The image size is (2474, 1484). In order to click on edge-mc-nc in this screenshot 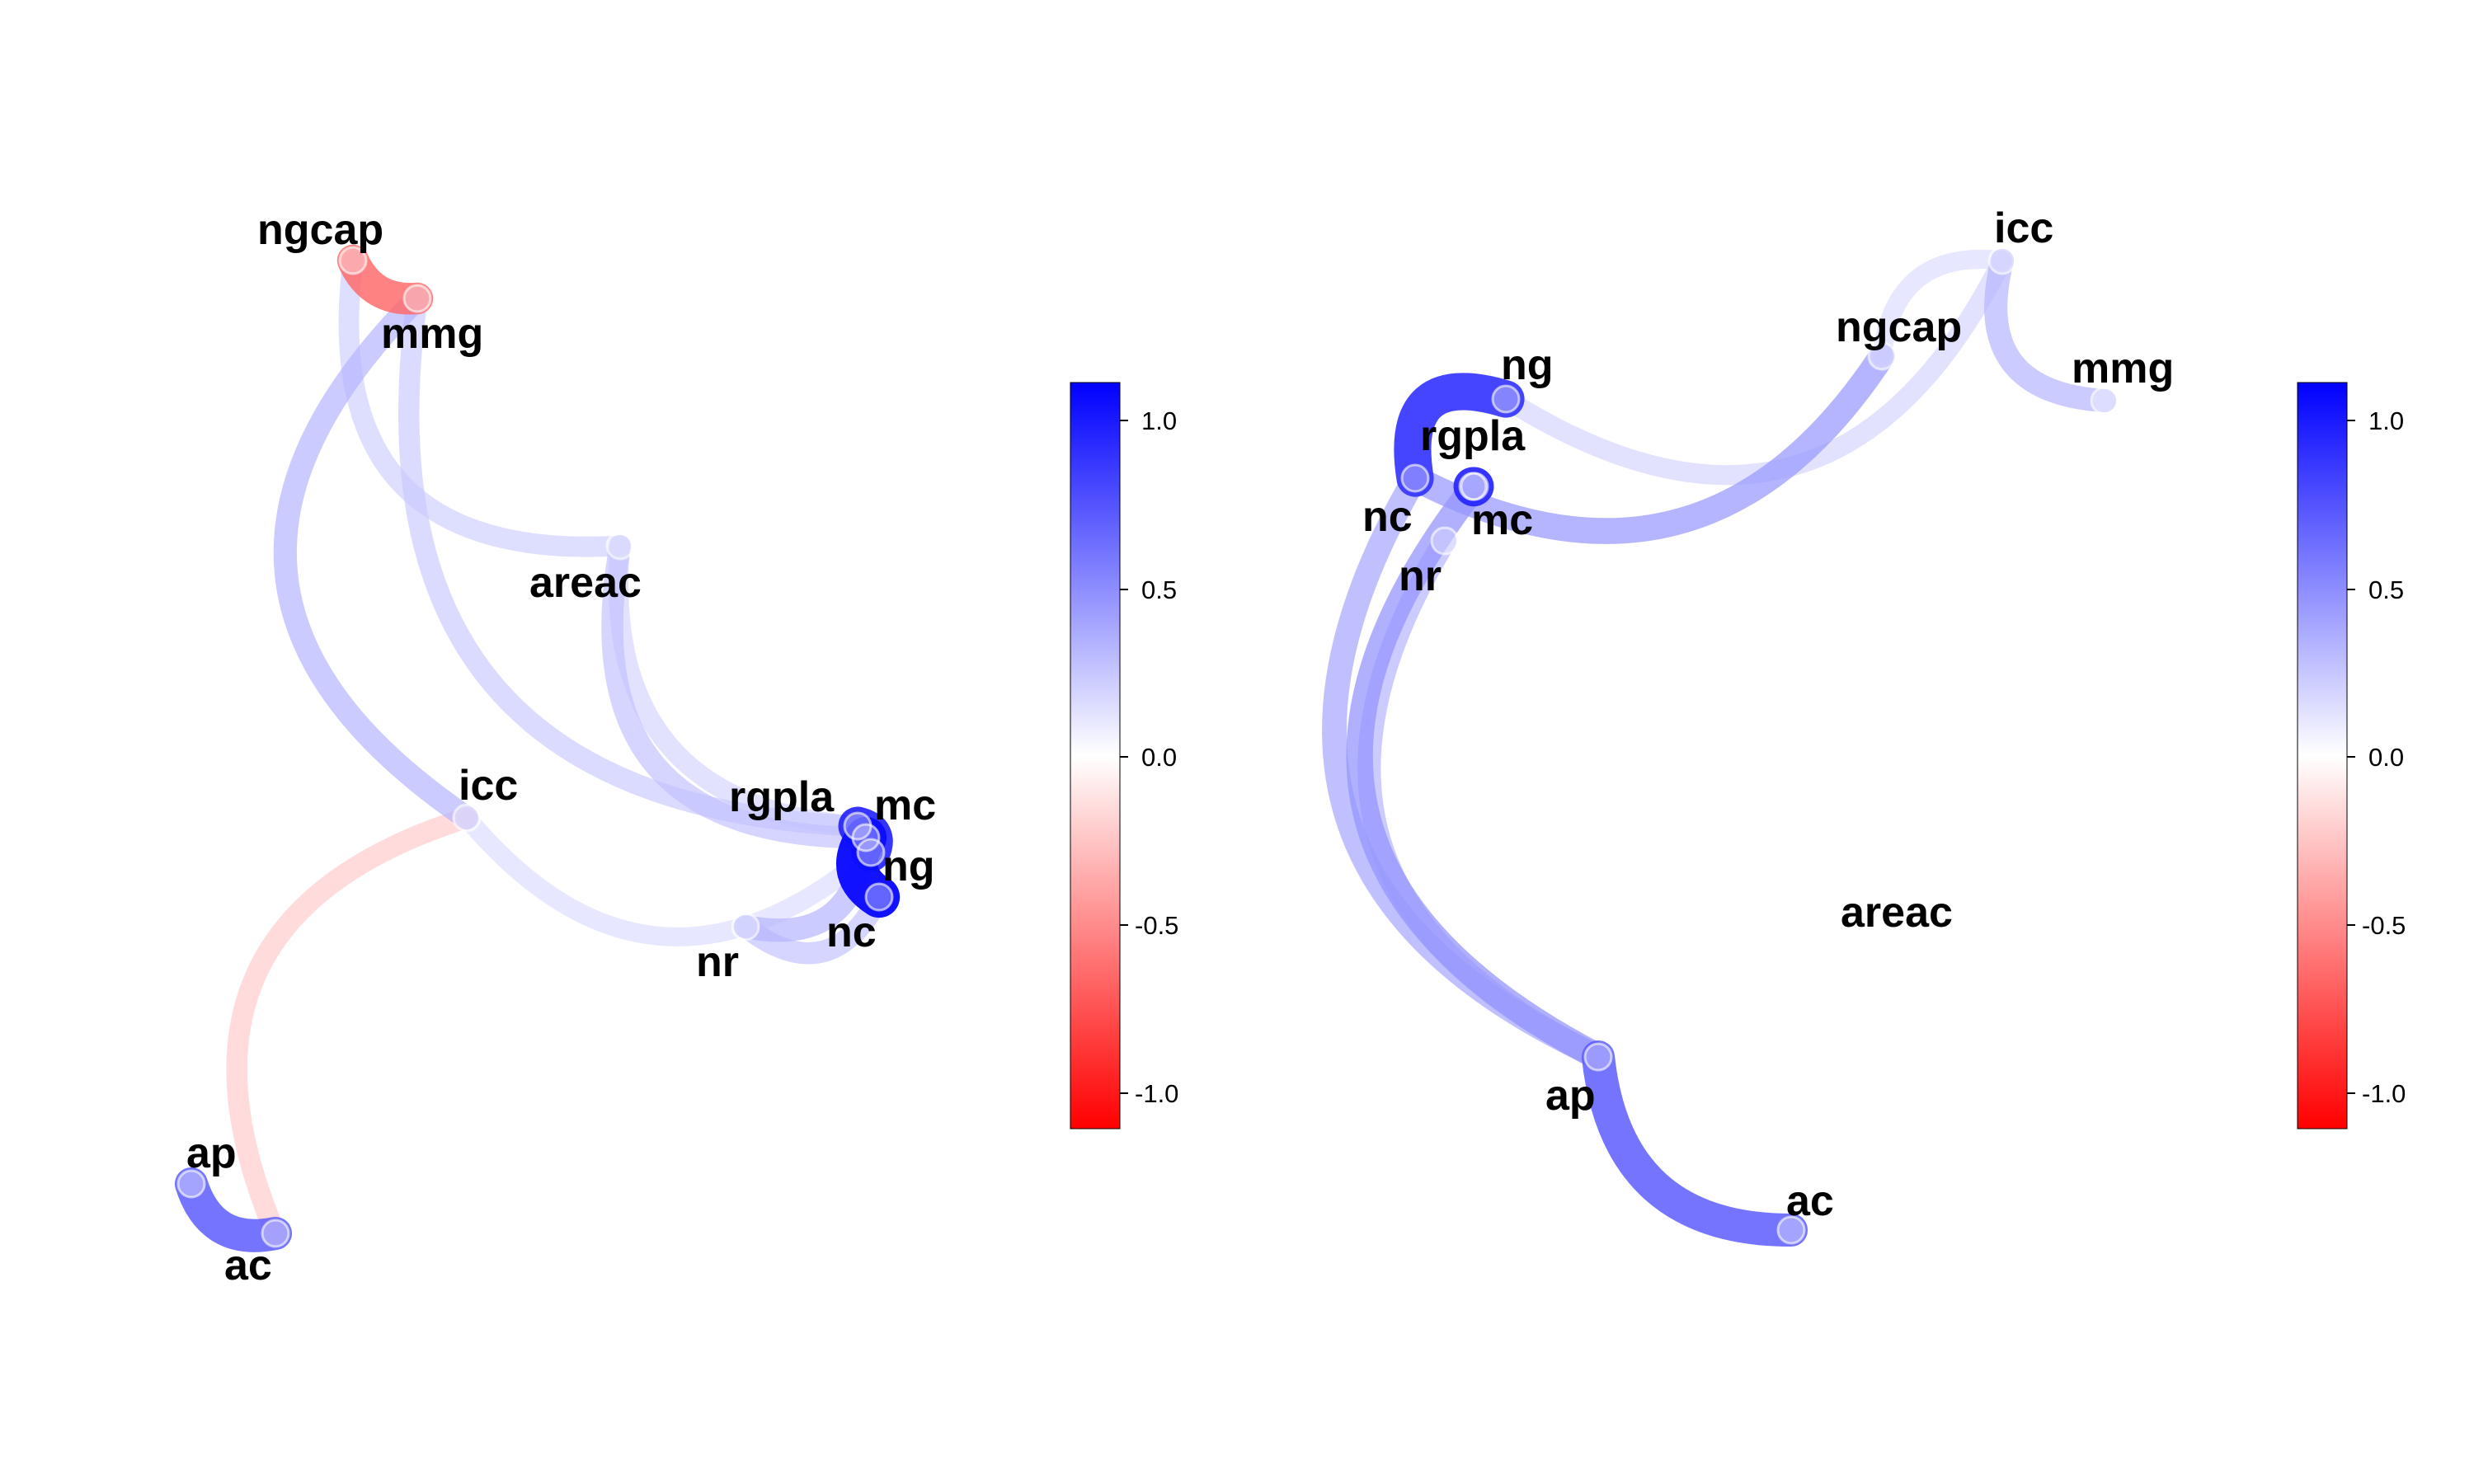, I will do `click(868, 867)`.